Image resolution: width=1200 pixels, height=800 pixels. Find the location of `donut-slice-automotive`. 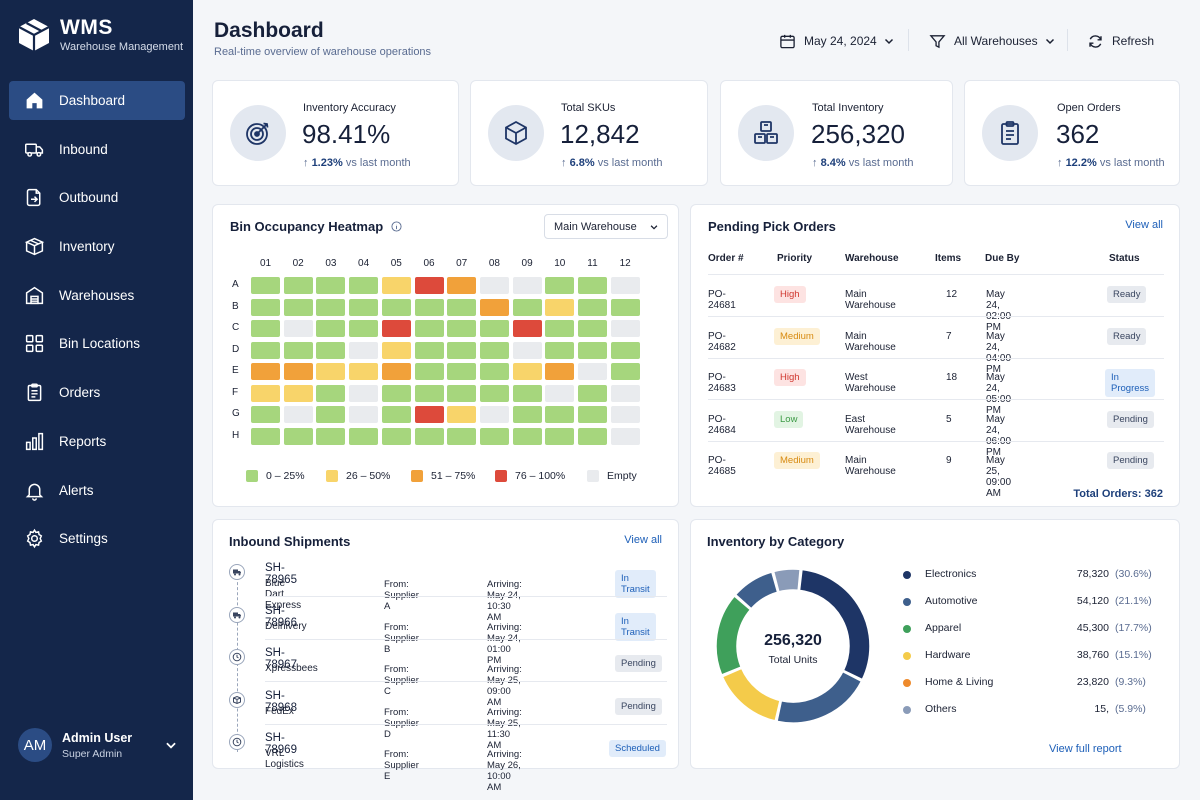

donut-slice-automotive is located at coordinates (819, 697).